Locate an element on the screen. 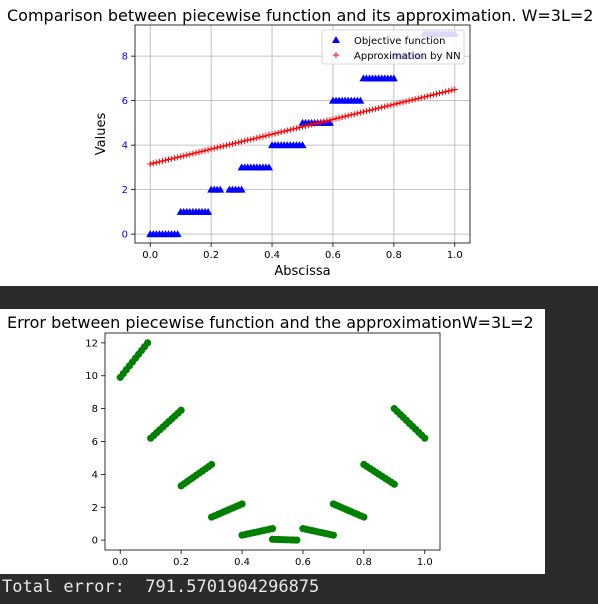  legend: Objective function Approximation by NN is located at coordinates (393, 47).